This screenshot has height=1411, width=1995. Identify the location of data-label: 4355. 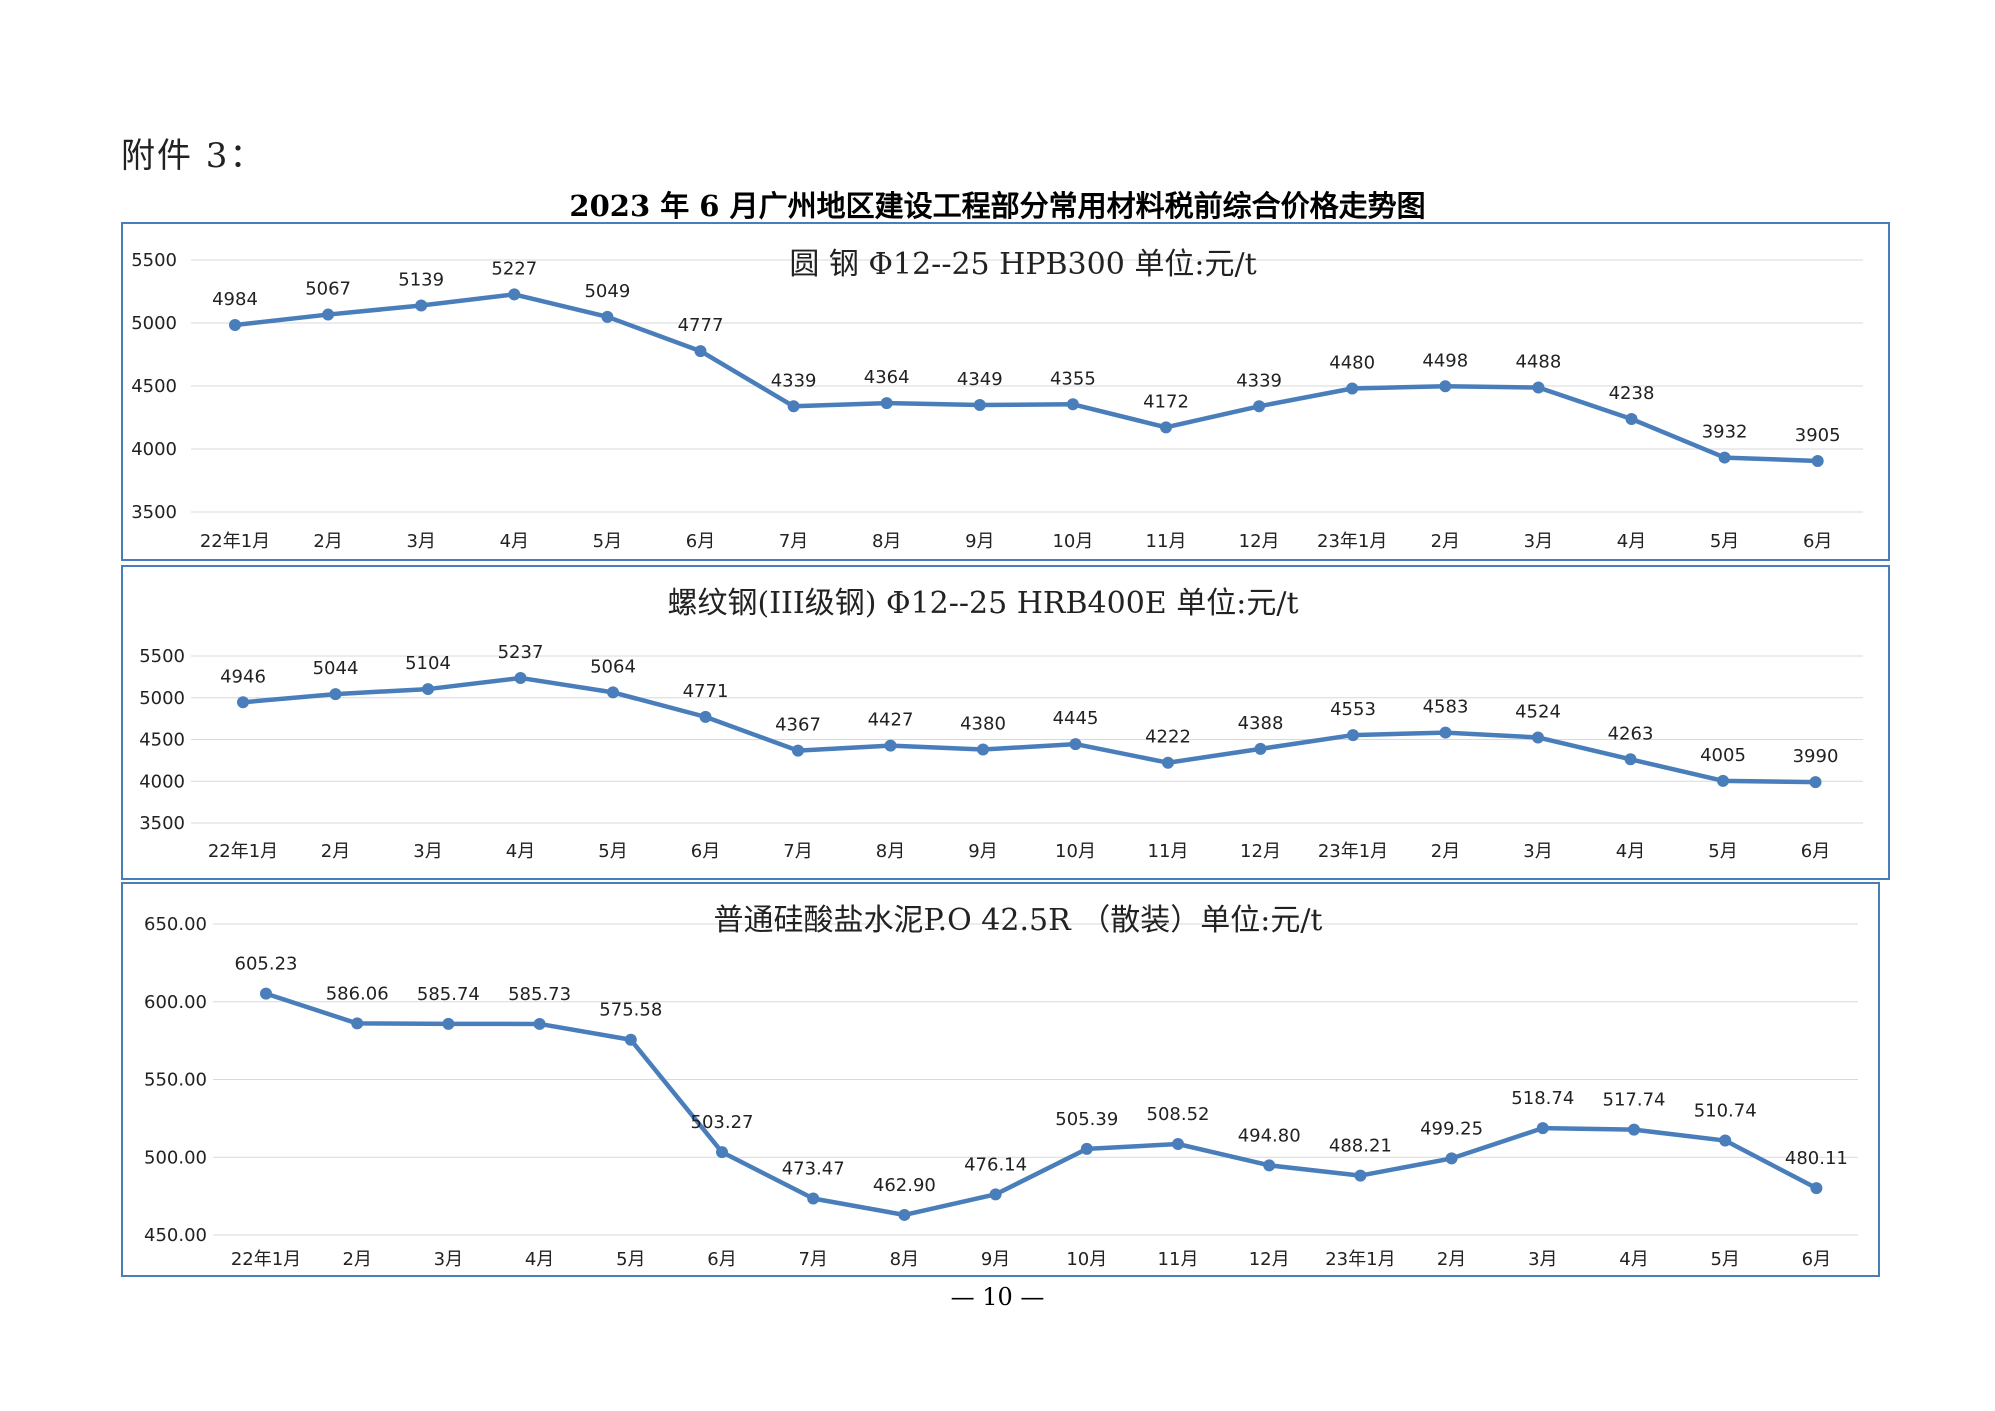
(1073, 378).